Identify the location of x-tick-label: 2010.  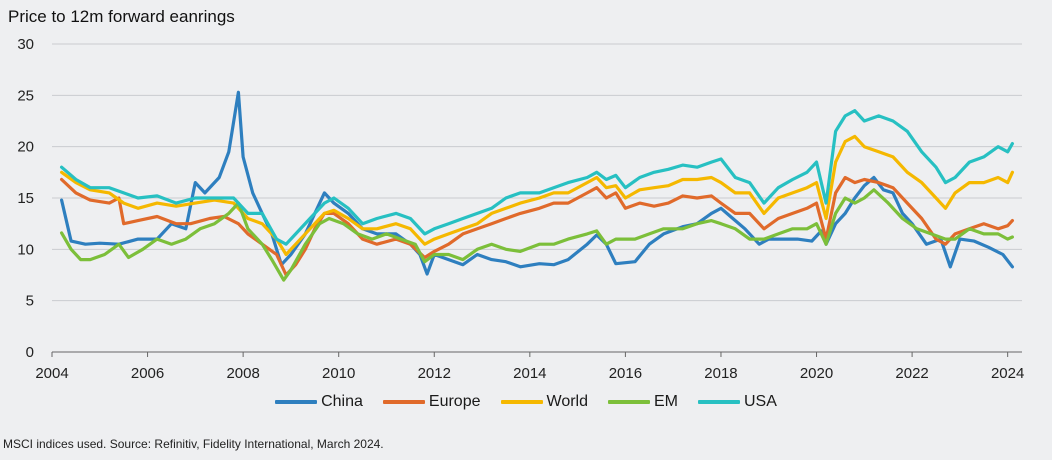
(338, 373).